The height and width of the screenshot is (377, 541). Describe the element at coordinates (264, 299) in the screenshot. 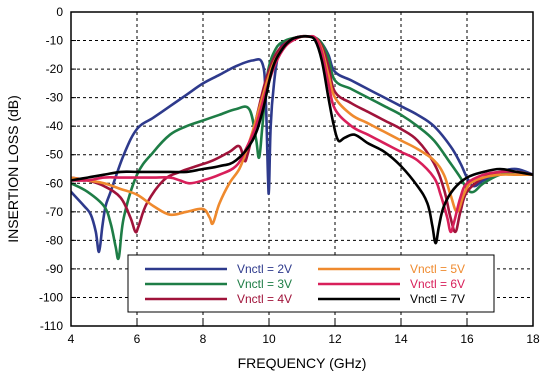

I see `legend-label: Vnctl = 4V` at that location.